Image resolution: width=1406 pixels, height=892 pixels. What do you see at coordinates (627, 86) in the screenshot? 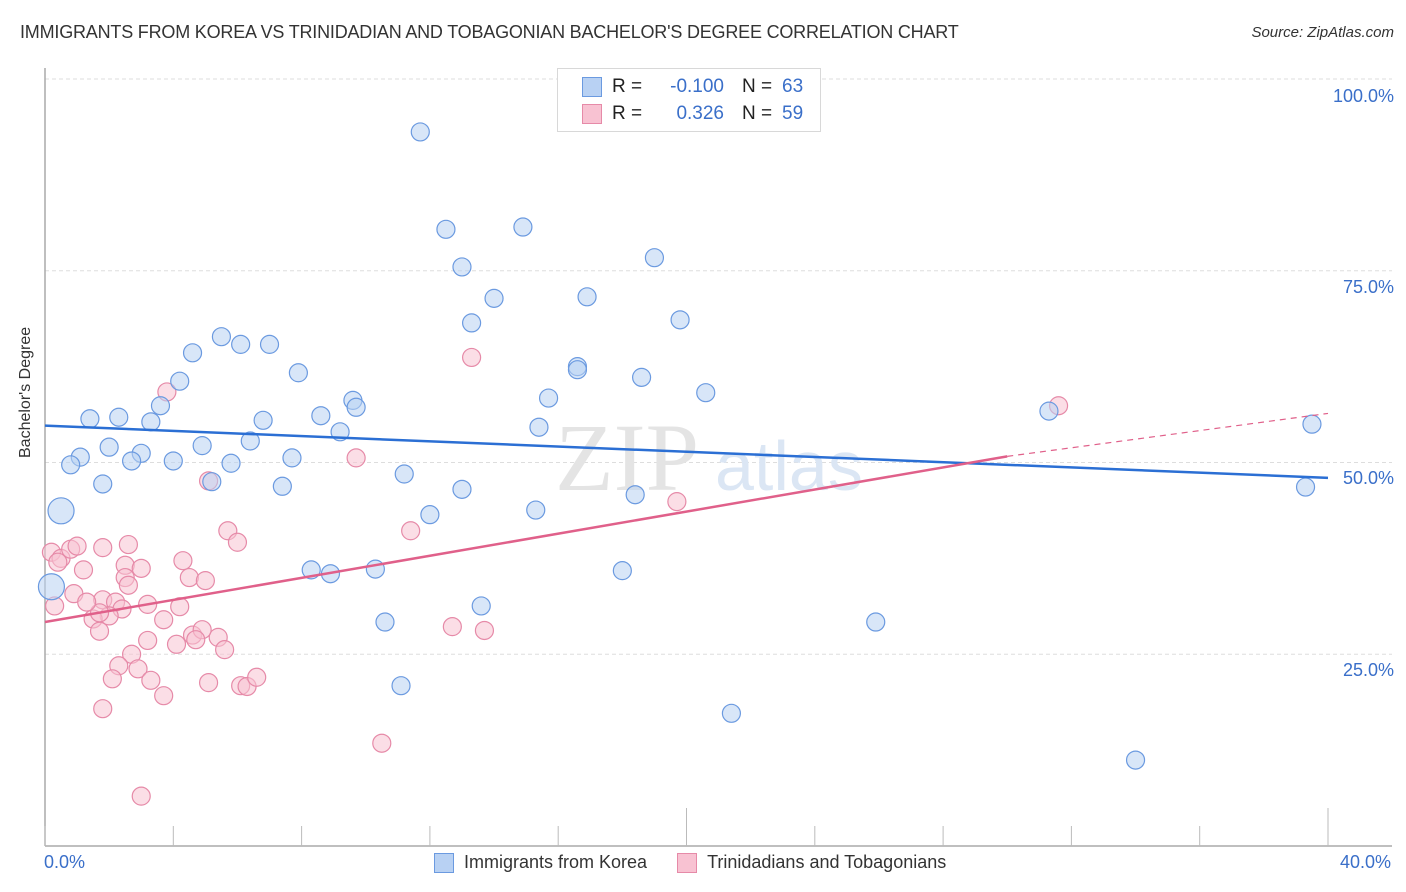
I see `r-label: R =` at bounding box center [627, 86].